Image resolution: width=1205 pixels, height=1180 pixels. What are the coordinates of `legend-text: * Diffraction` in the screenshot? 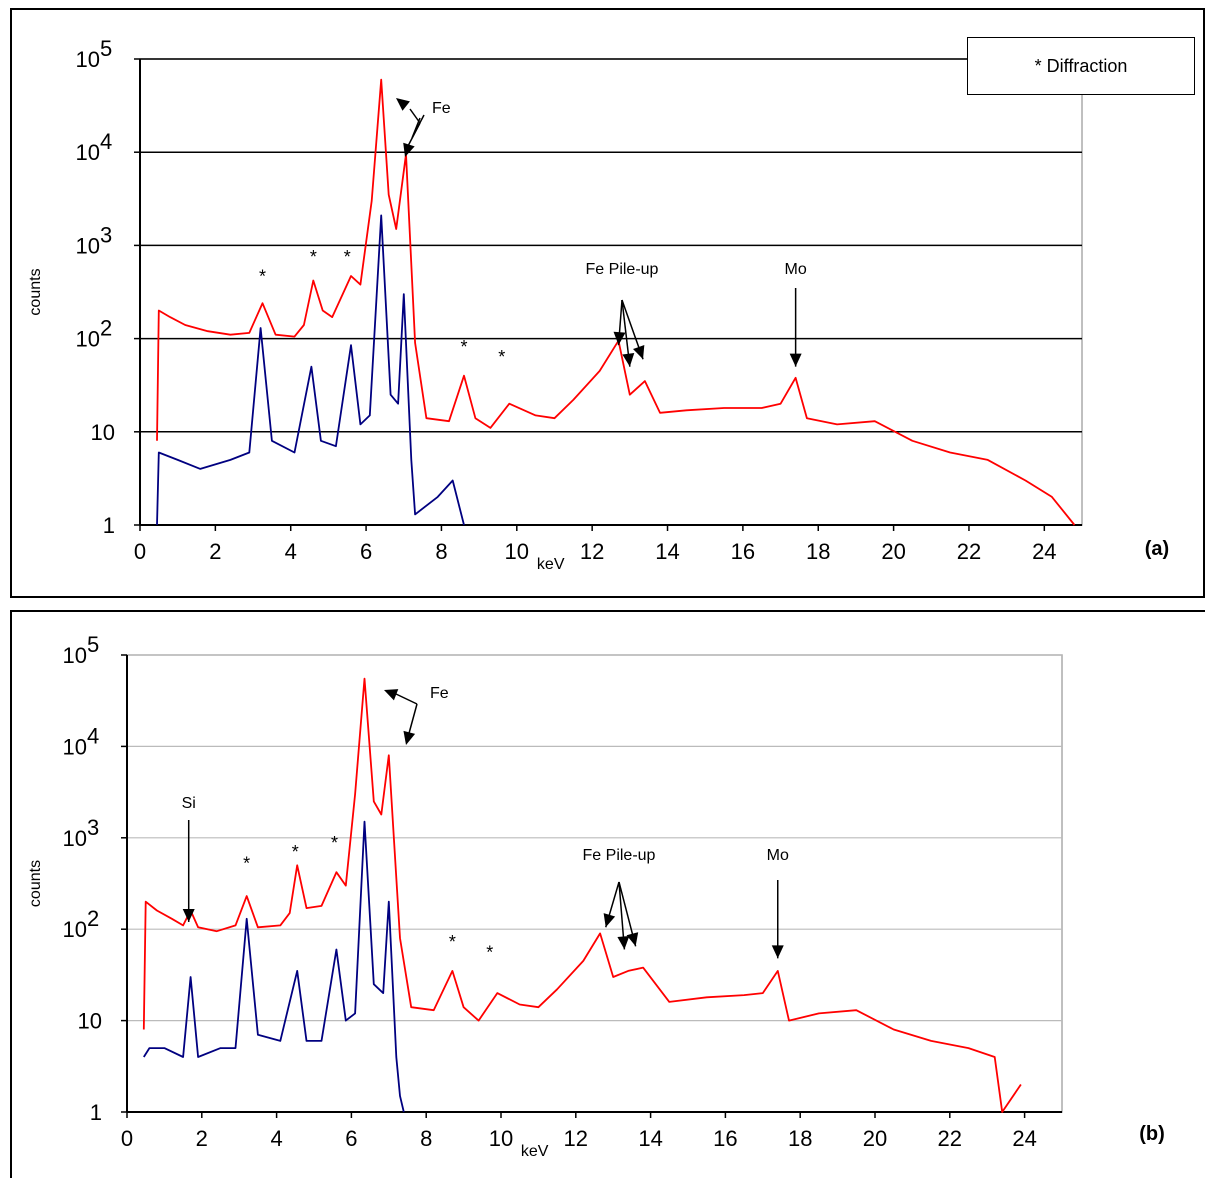 It's located at (1081, 65).